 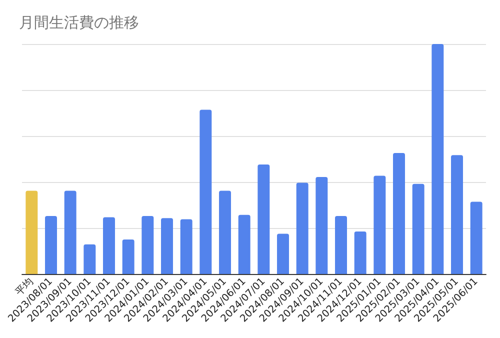 What do you see at coordinates (79, 23) in the screenshot?
I see `chart-title: 月間生活費の推移` at bounding box center [79, 23].